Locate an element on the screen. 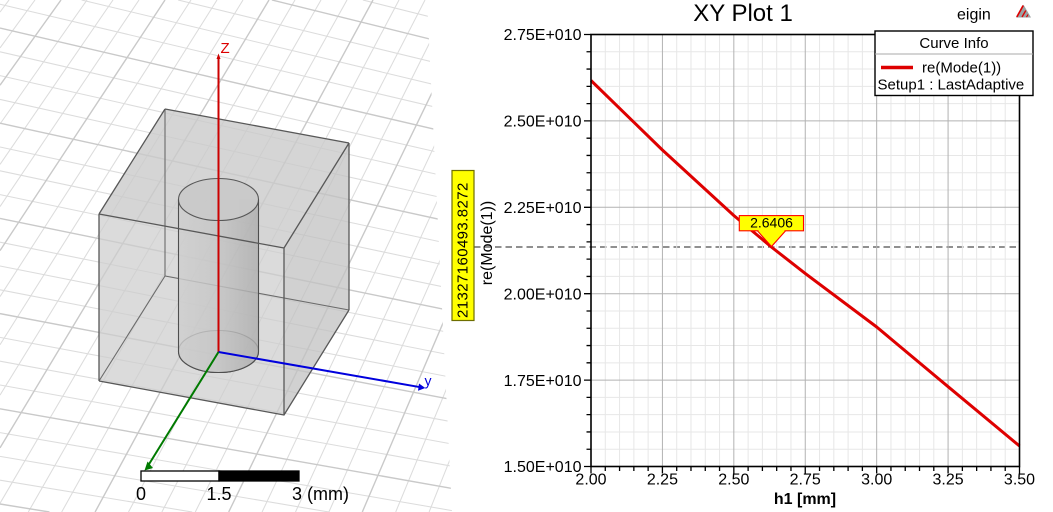  svg-text: 2.6406 is located at coordinates (771, 223).